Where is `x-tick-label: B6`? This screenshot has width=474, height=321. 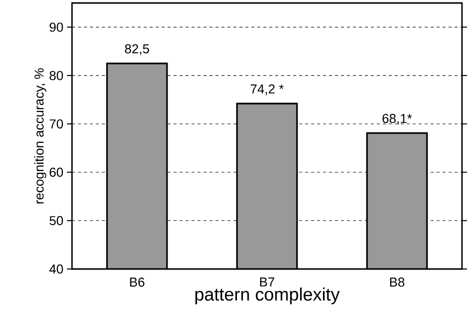 x-tick-label: B6 is located at coordinates (137, 282).